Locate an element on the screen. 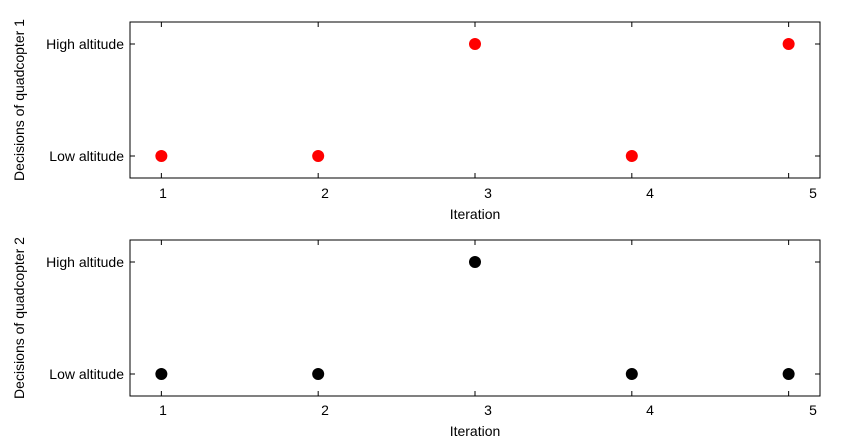  y-axis-label-2: Decisions of quadcopter 2 is located at coordinates (19, 318).